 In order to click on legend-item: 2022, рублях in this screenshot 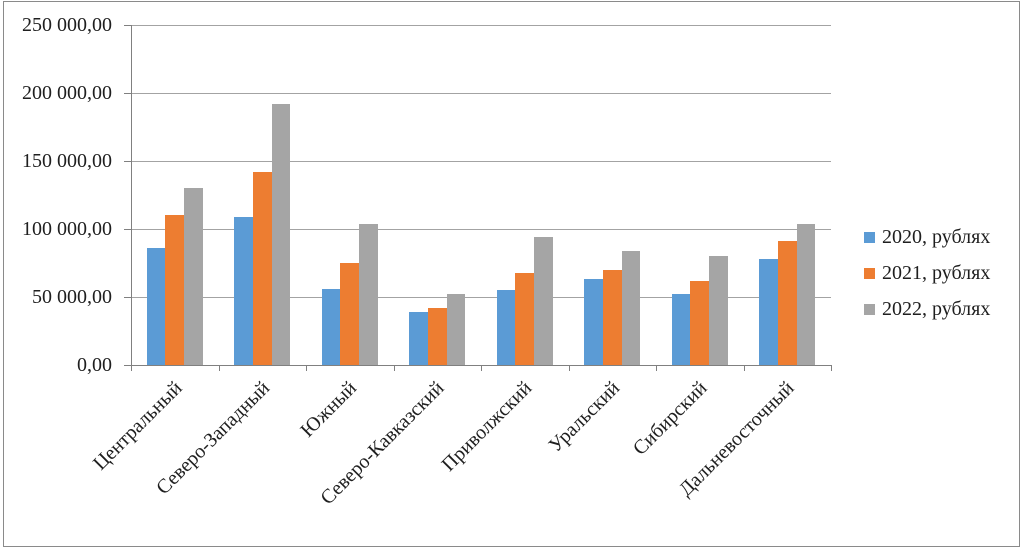, I will do `click(927, 309)`.